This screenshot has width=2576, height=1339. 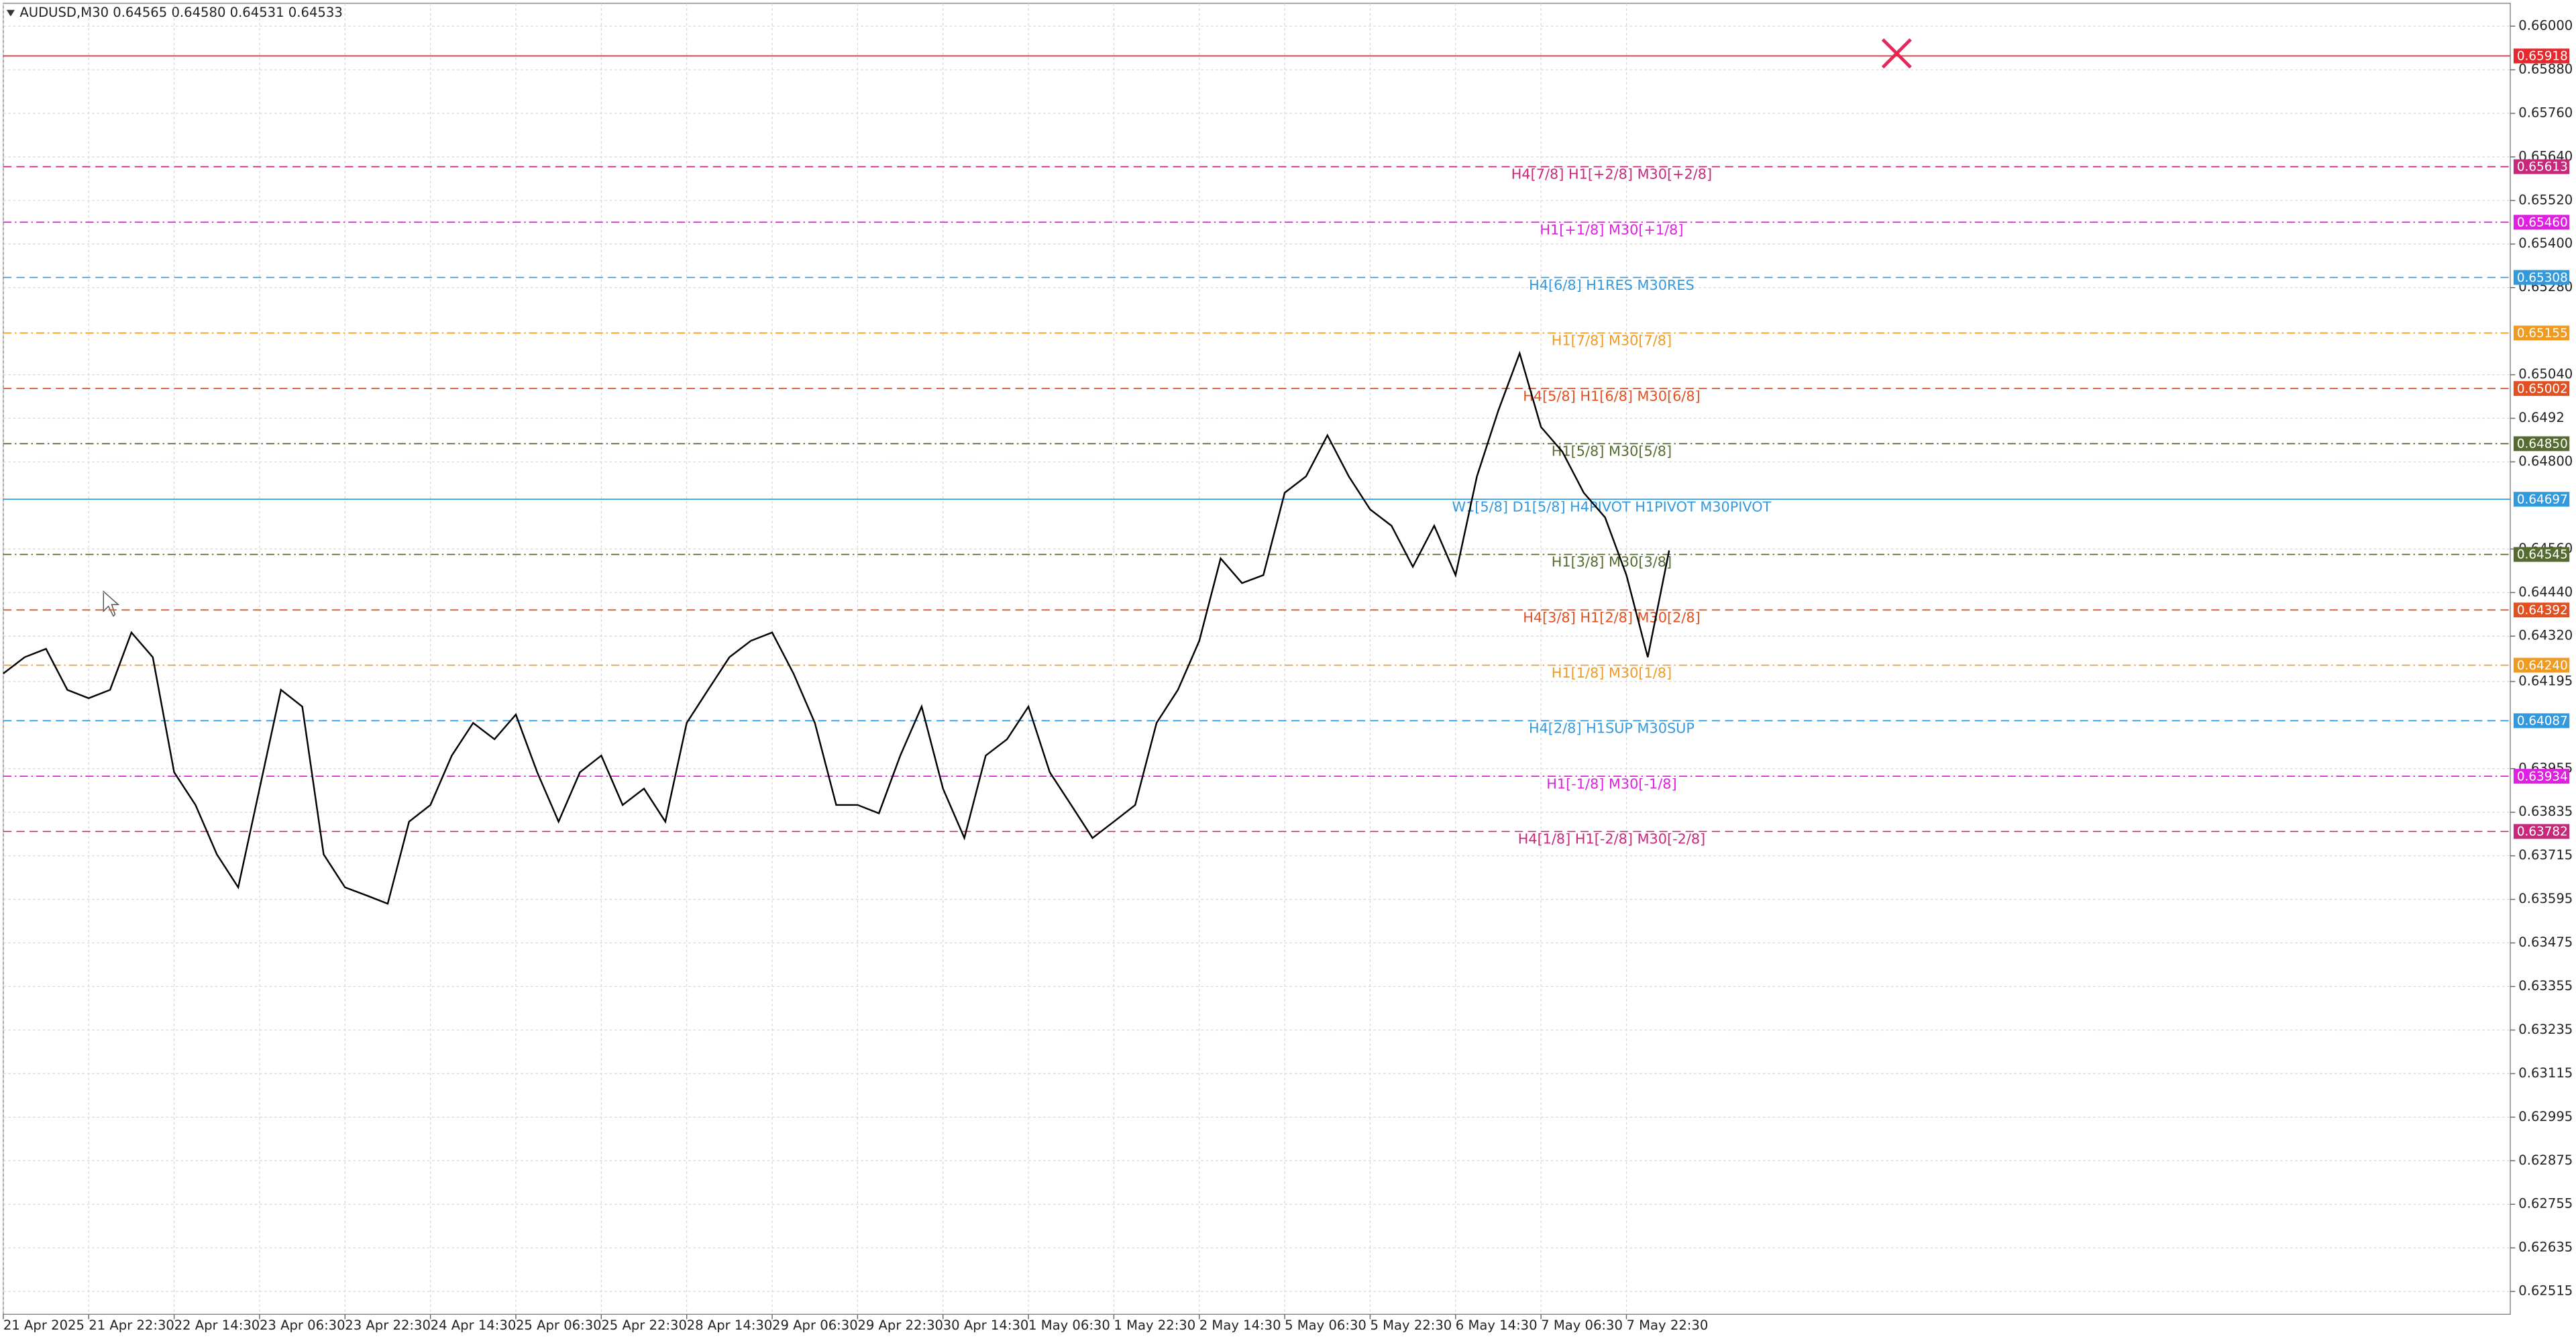 I want to click on level-label: H1[3/8] M30[3/8], so click(x=1612, y=562).